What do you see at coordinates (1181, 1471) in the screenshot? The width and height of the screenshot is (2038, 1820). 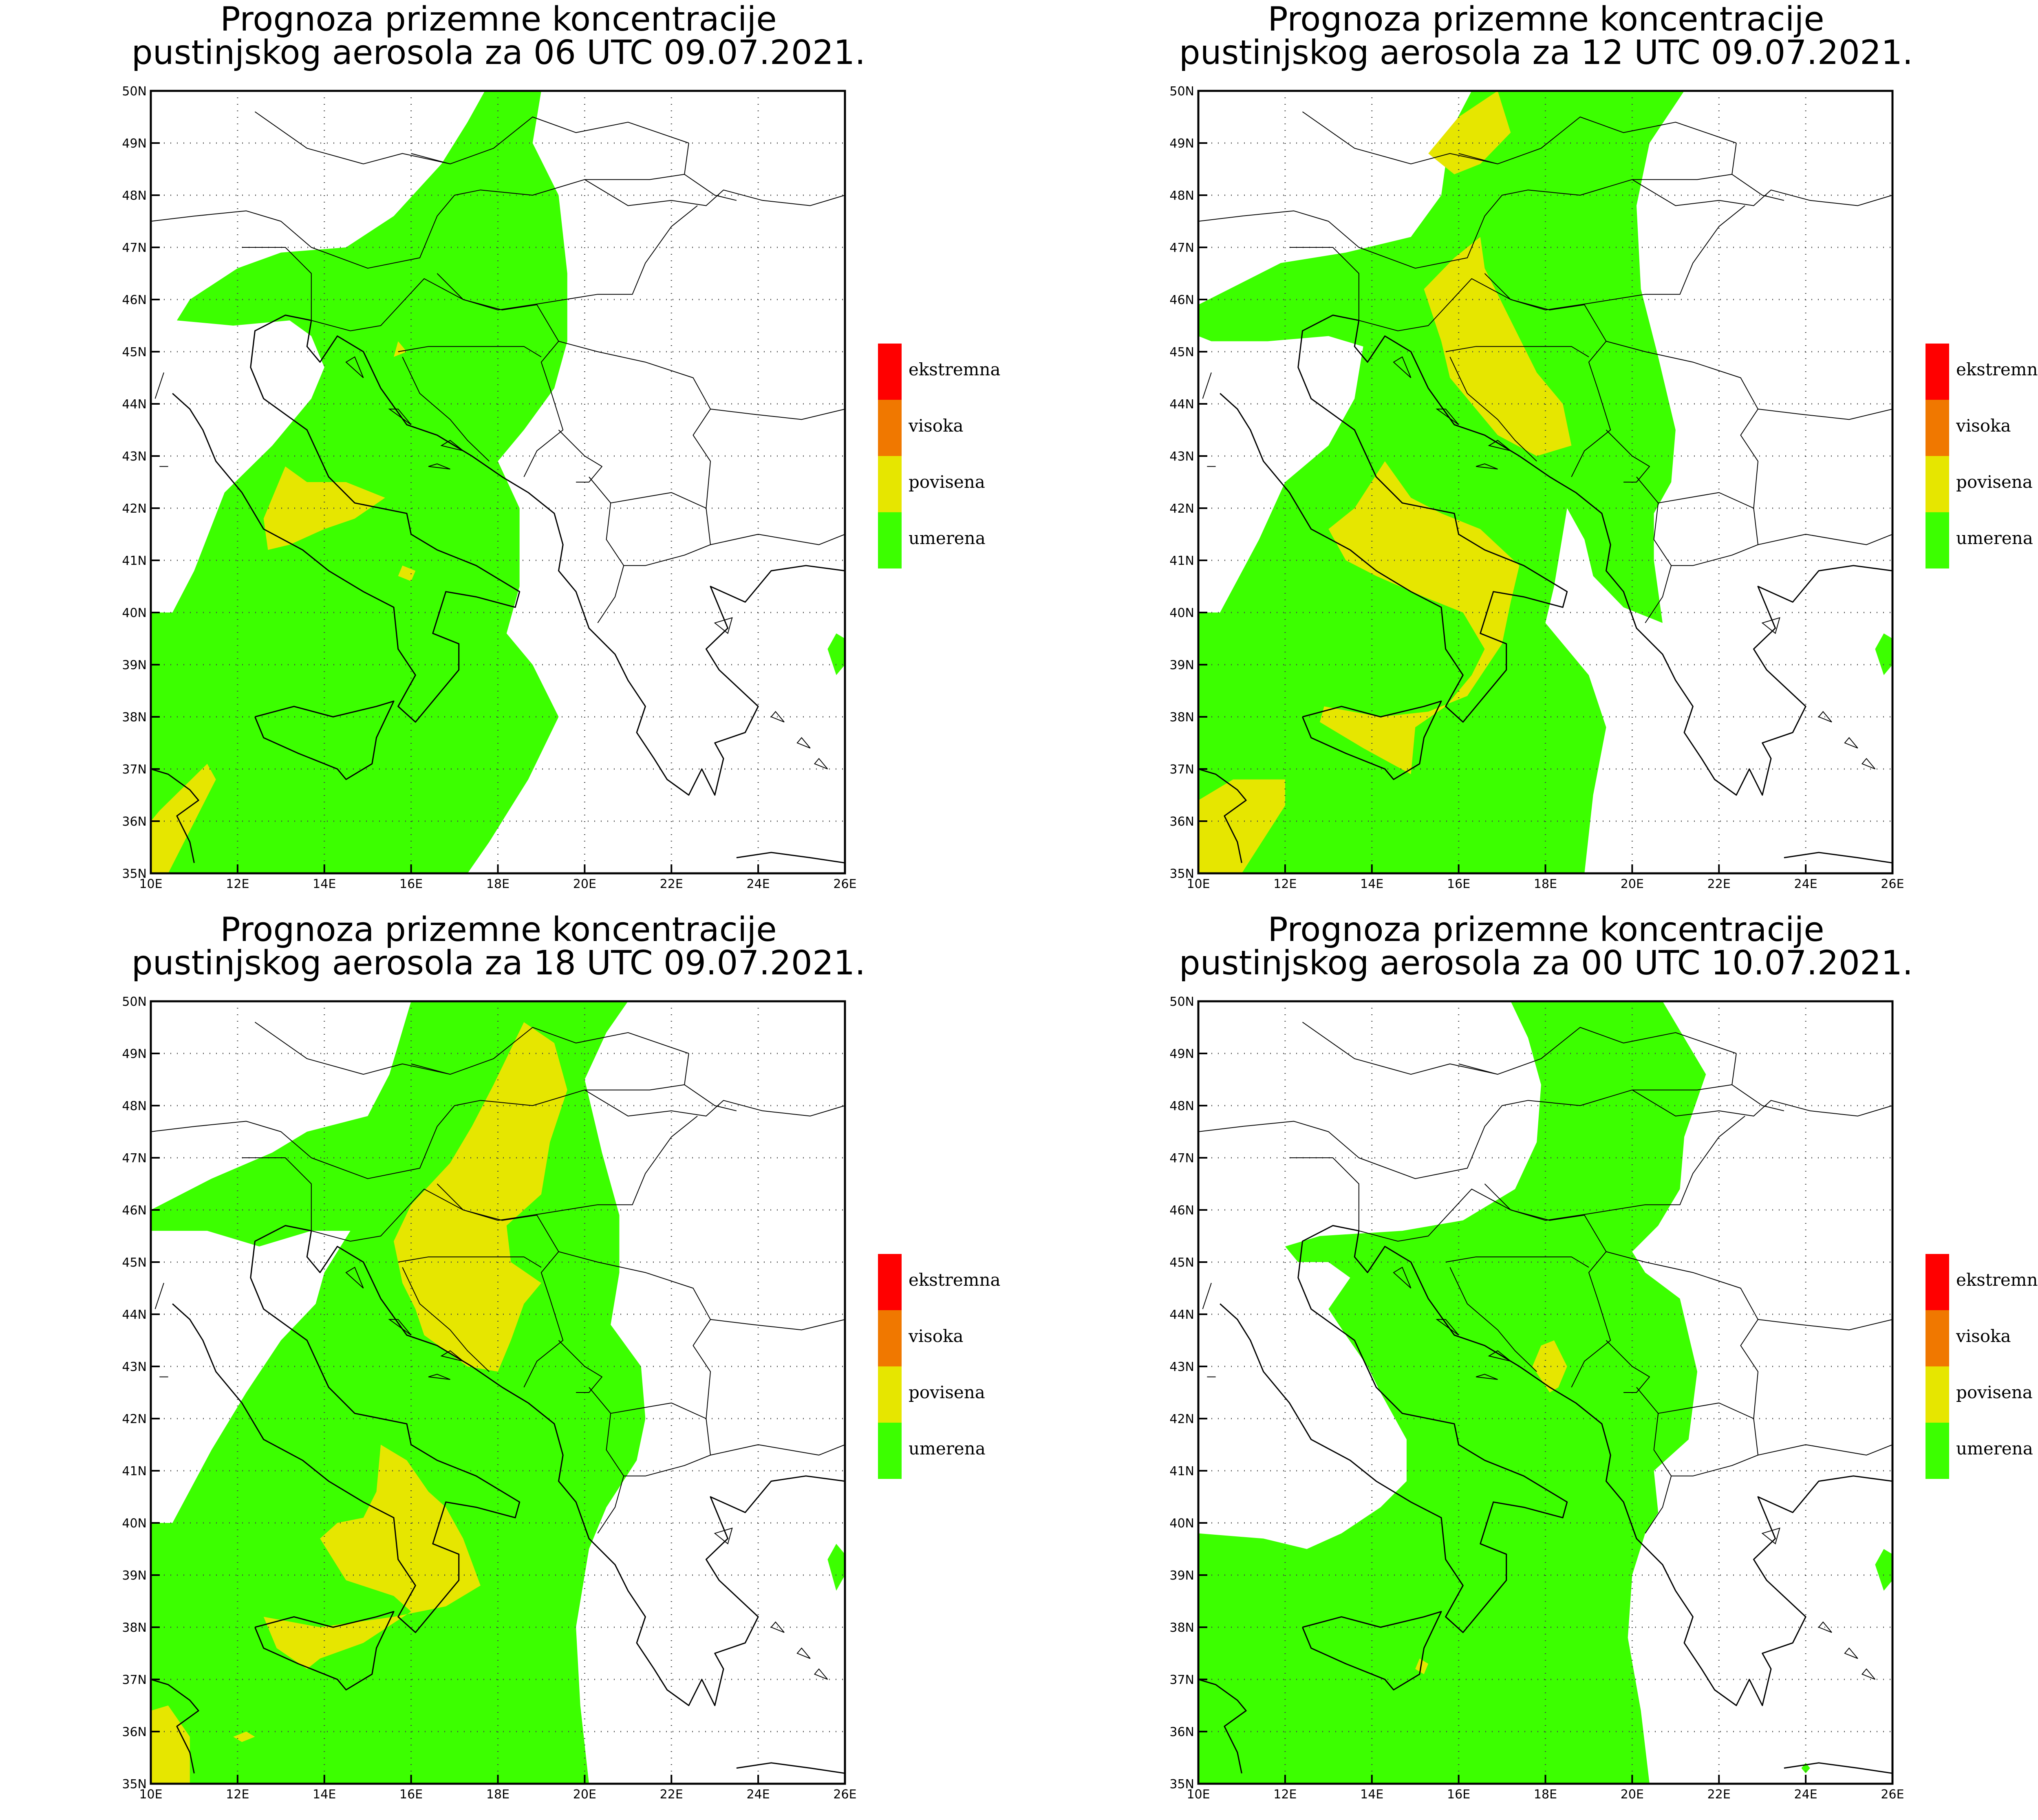 I see `y-tick-label: 41N` at bounding box center [1181, 1471].